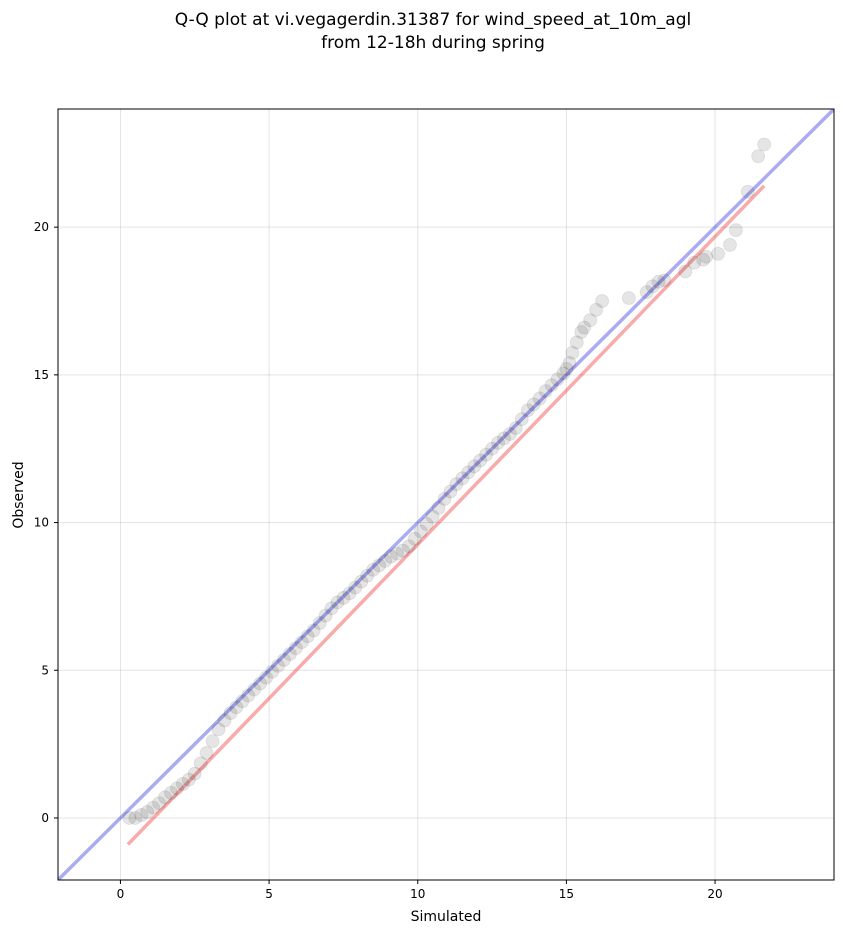  Describe the element at coordinates (269, 894) in the screenshot. I see `x-tick-label: 5` at that location.